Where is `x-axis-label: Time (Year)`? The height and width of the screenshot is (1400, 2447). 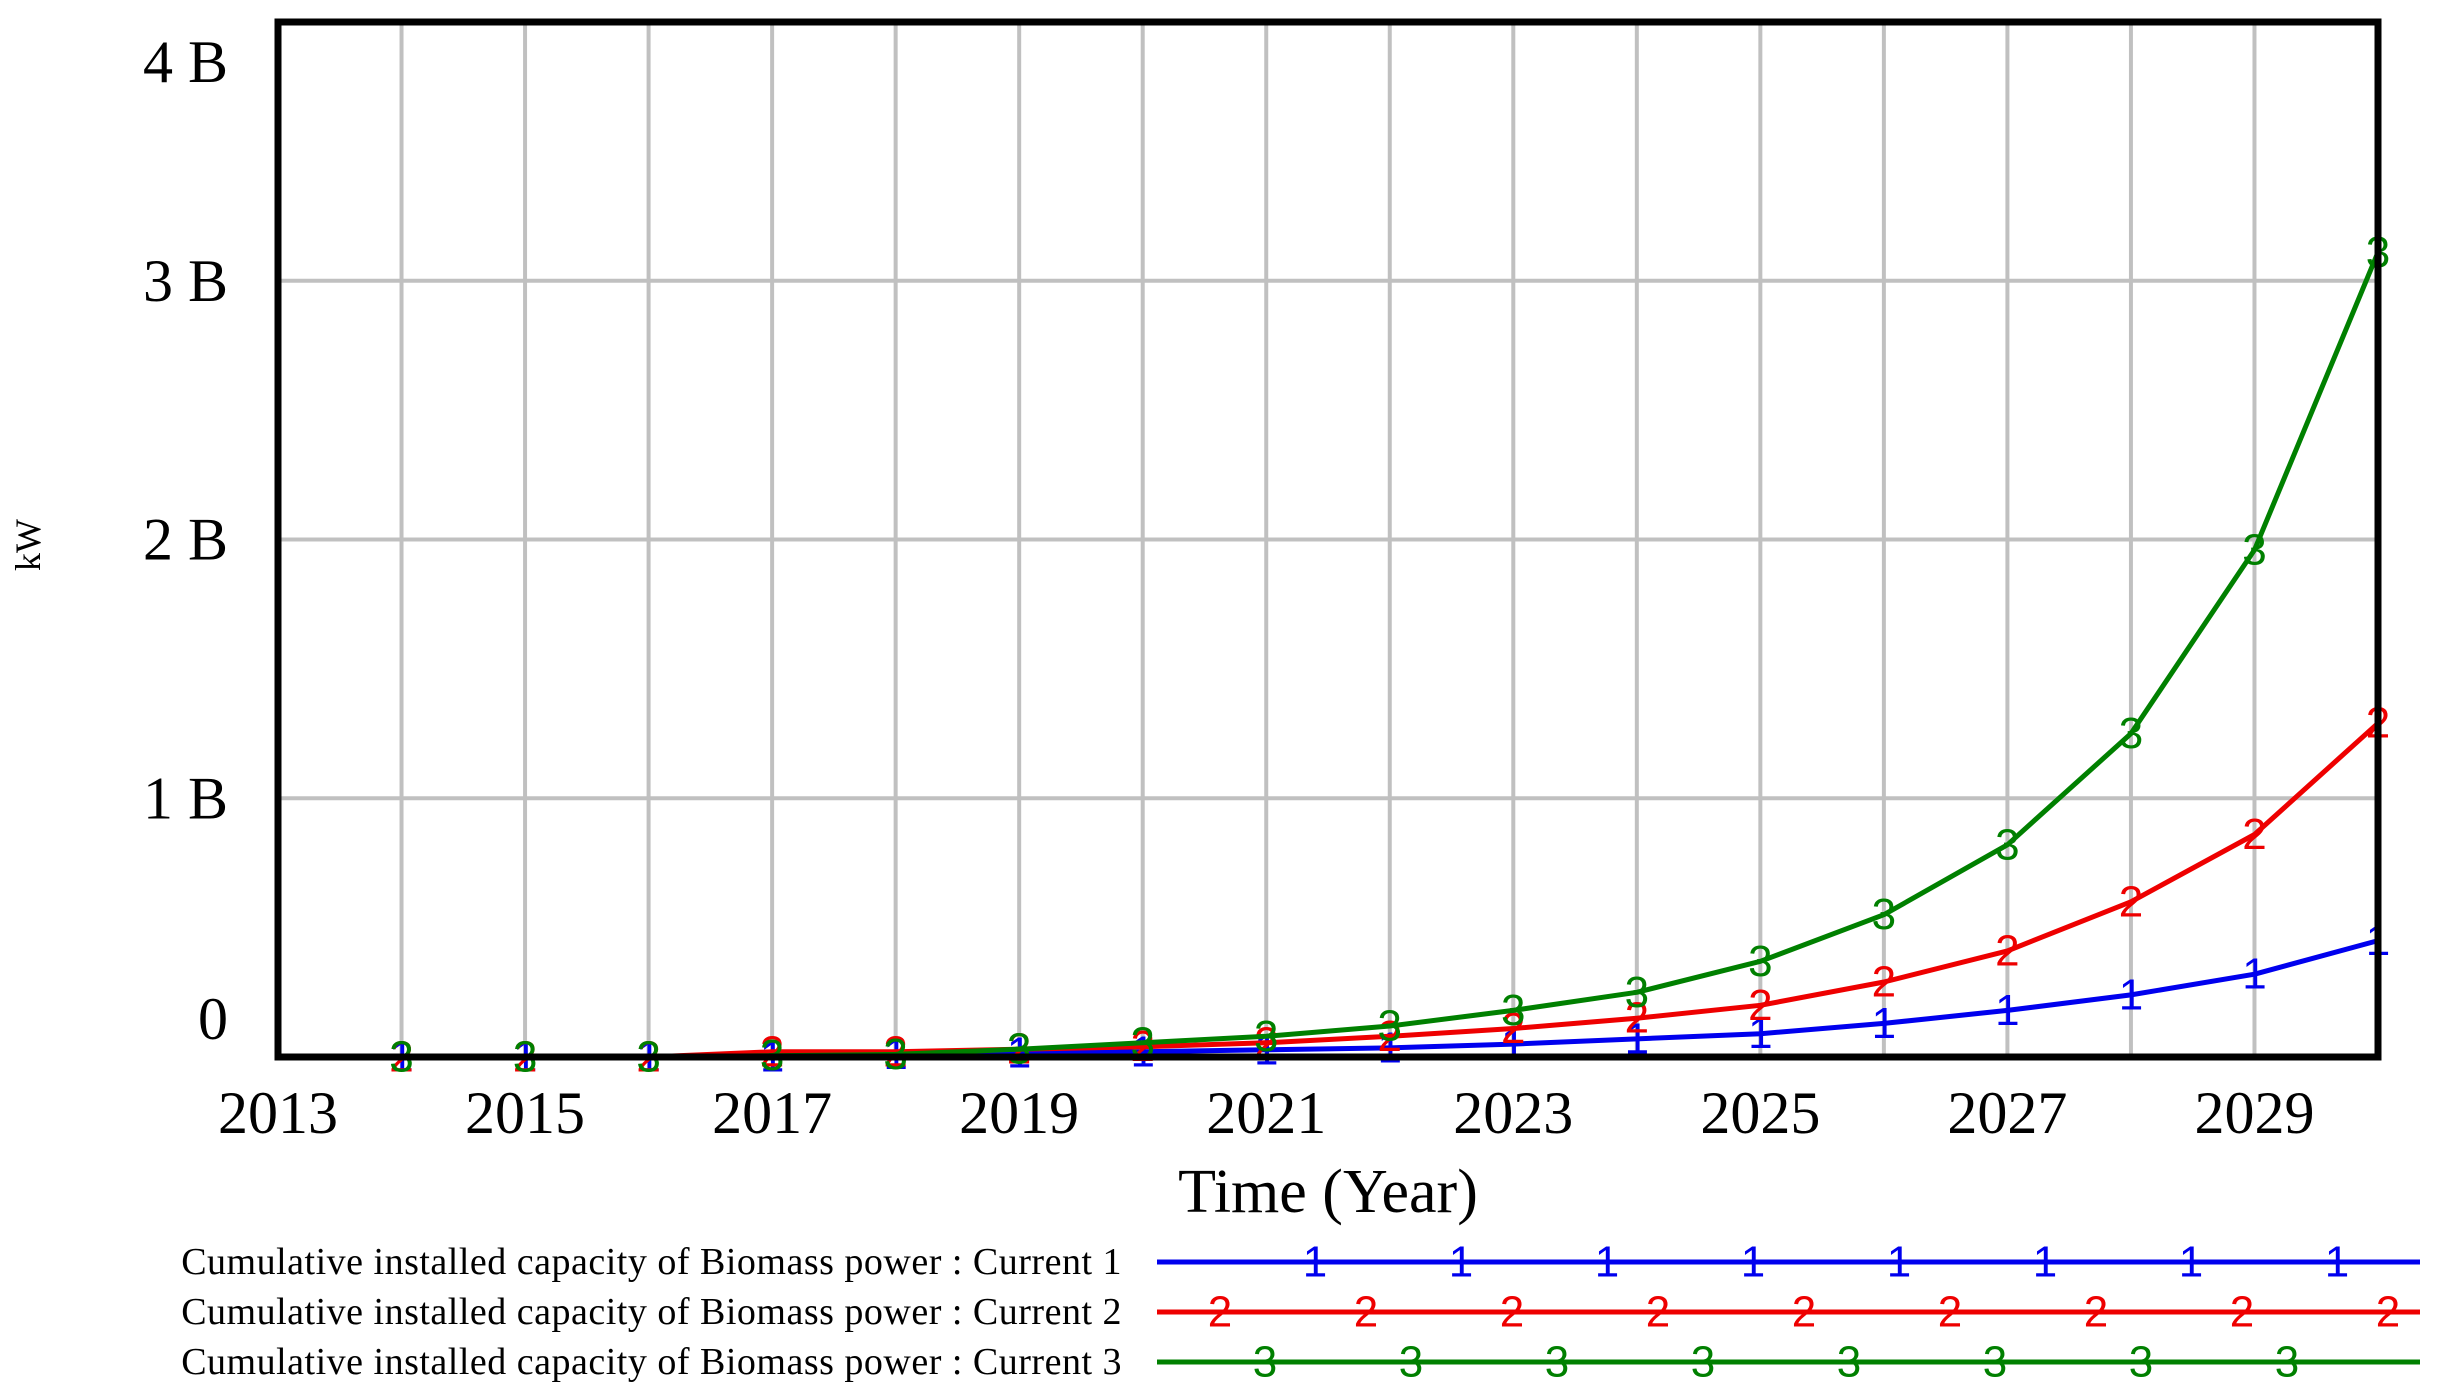 x-axis-label: Time (Year) is located at coordinates (1328, 1192).